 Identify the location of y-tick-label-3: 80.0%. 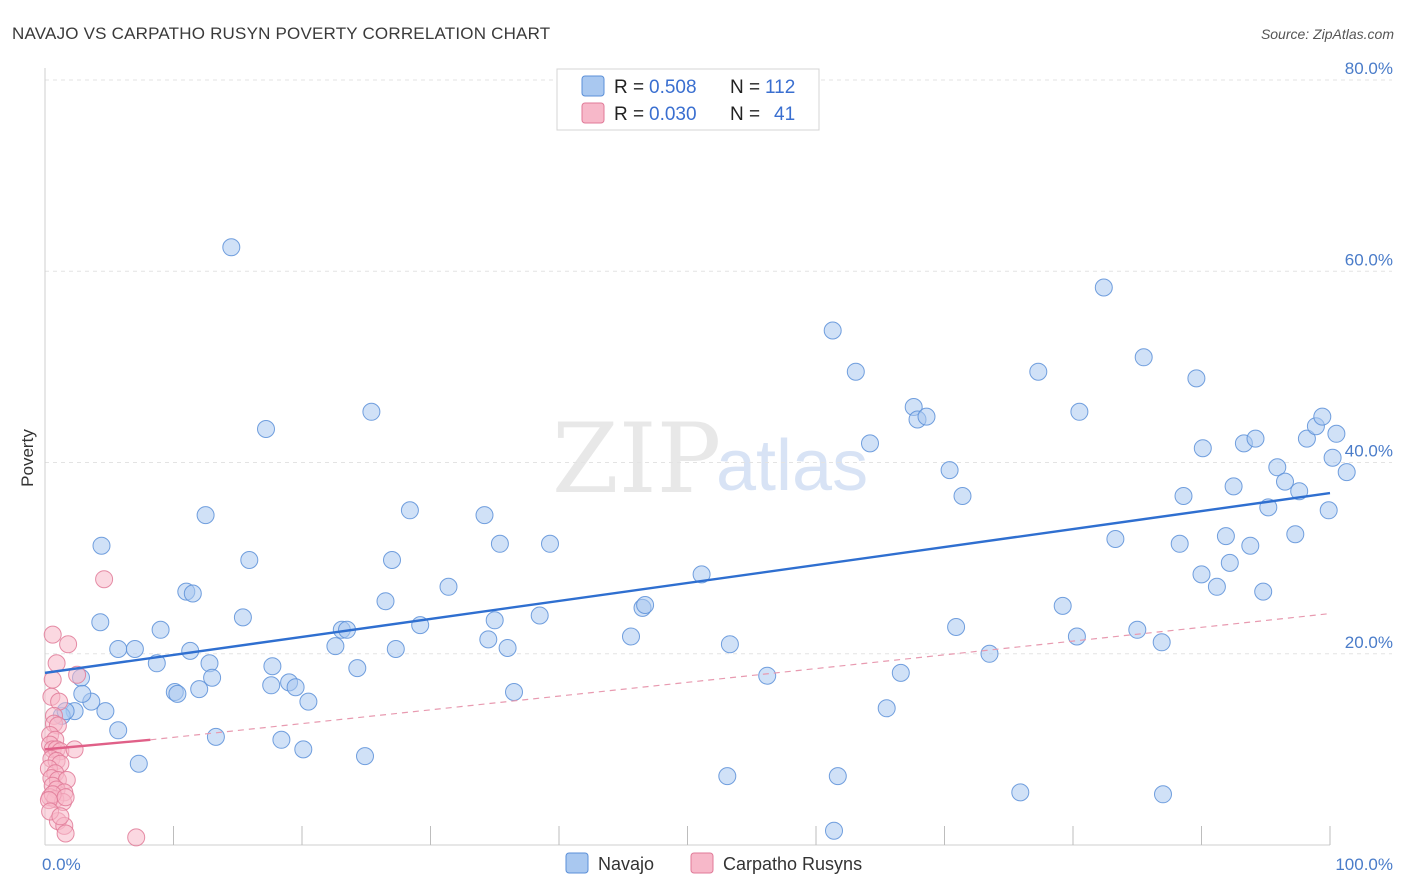
(1369, 68).